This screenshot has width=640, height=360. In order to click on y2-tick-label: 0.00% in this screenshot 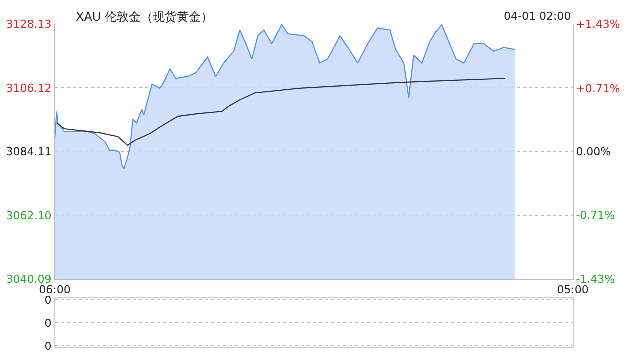, I will do `click(594, 152)`.